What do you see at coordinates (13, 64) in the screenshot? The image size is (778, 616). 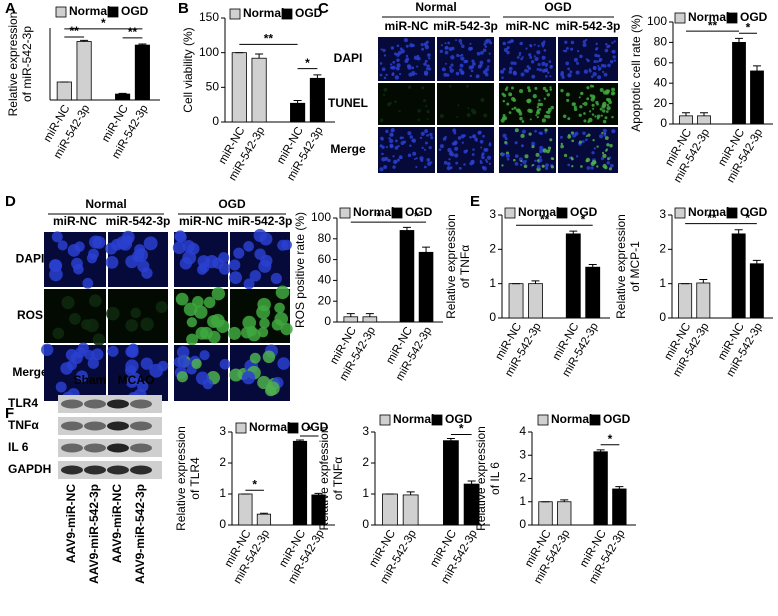 I see `y-axis-label: Relative expression` at bounding box center [13, 64].